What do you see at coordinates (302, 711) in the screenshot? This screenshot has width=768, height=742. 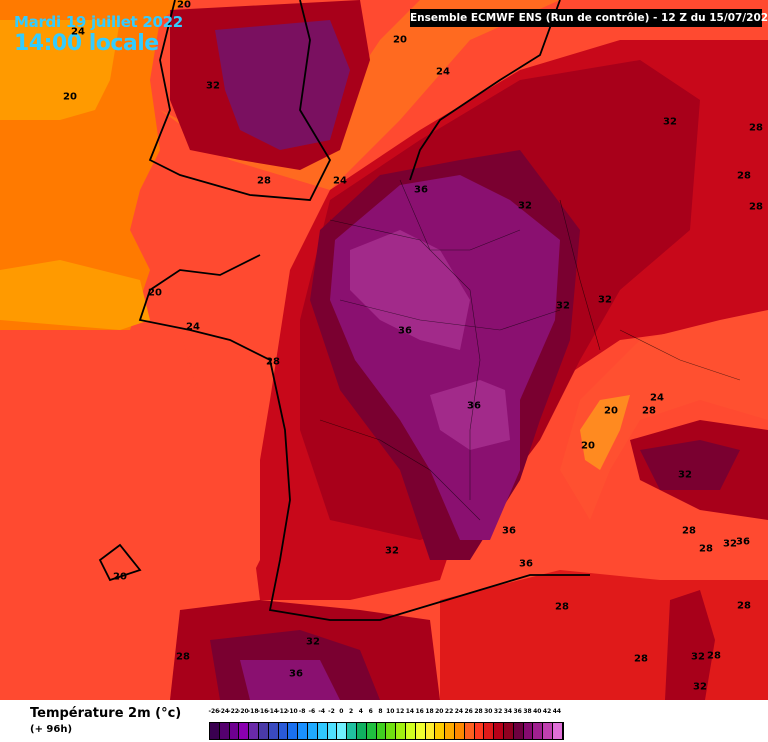 I see `scale-tick-label: -8` at bounding box center [302, 711].